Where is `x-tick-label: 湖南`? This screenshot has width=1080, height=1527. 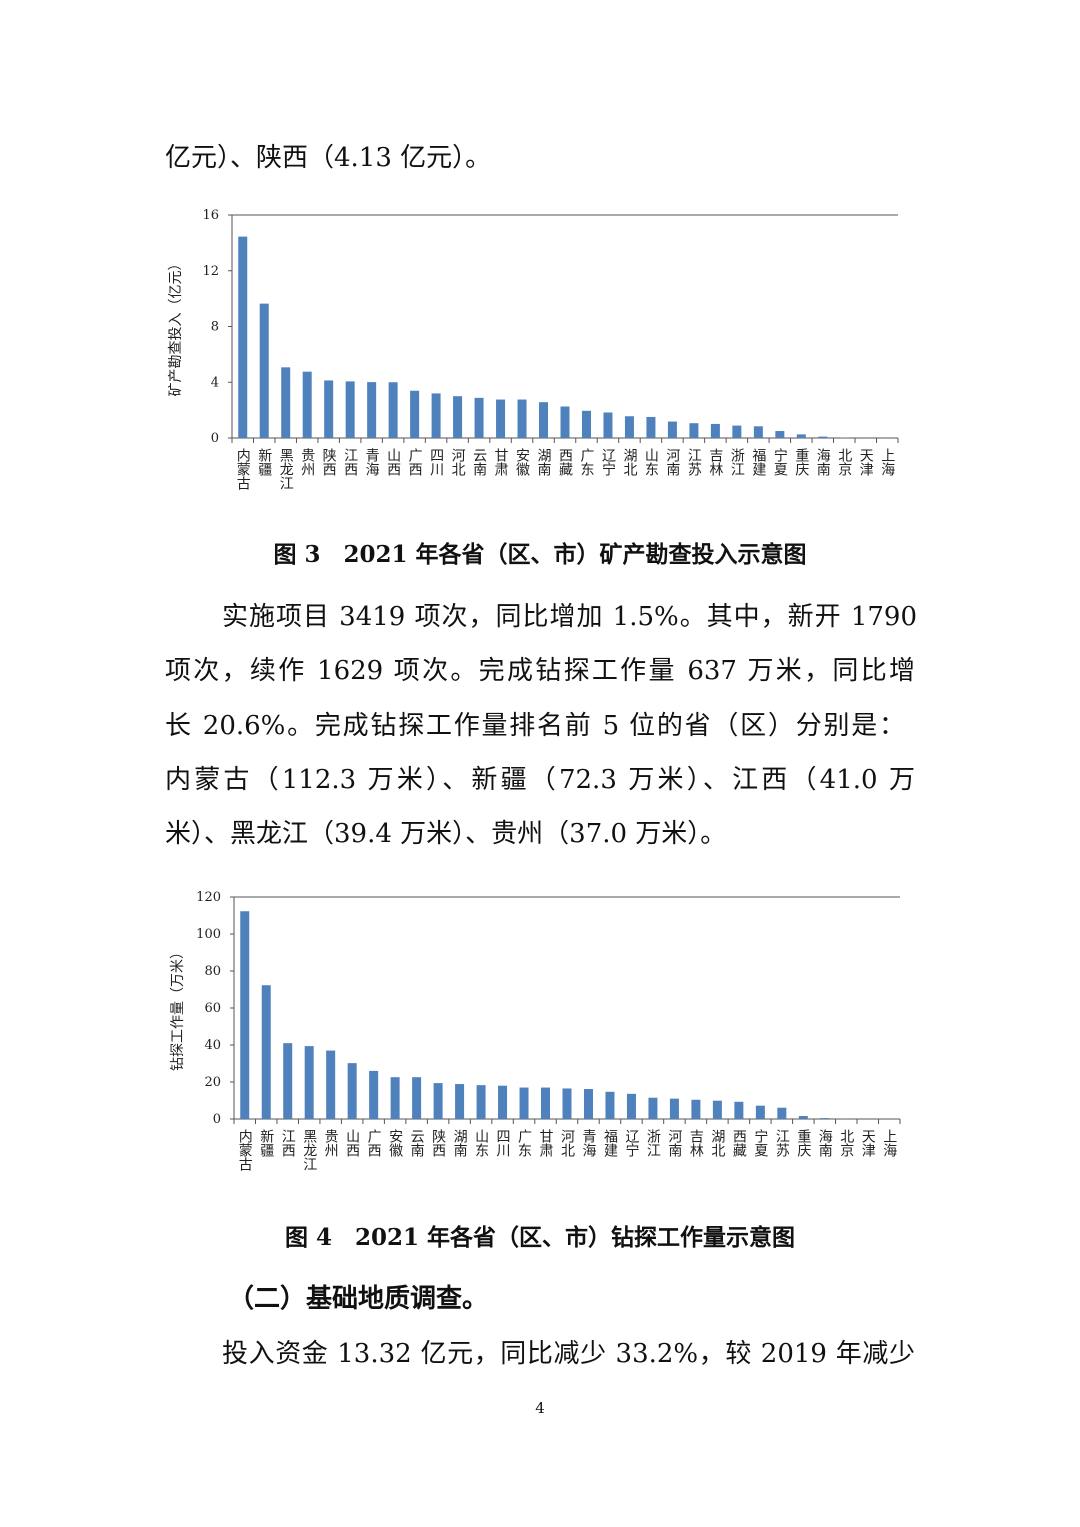 x-tick-label: 湖南 is located at coordinates (460, 1143).